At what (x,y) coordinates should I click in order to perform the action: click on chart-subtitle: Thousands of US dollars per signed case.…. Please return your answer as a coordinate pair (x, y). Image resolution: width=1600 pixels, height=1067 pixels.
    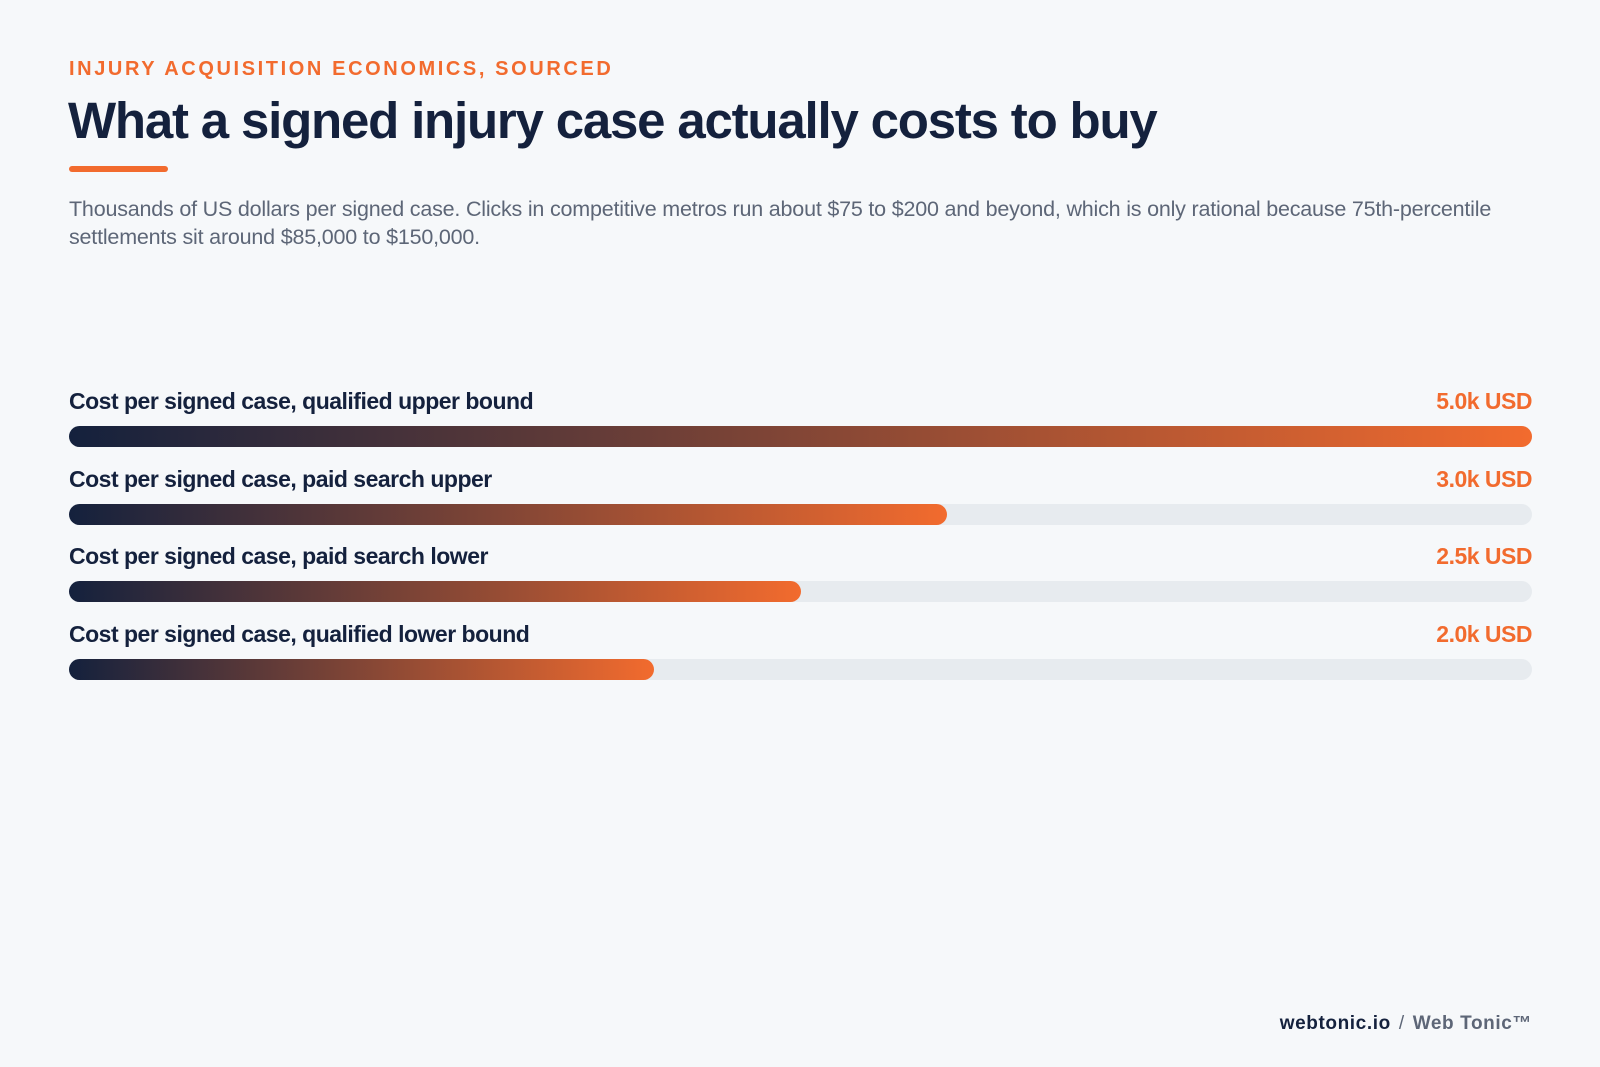
    Looking at the image, I should click on (780, 223).